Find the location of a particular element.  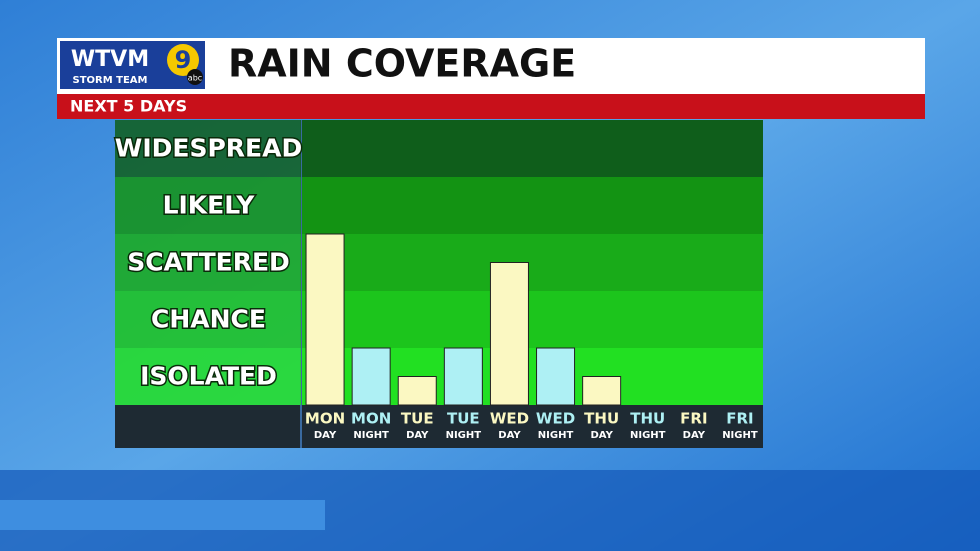

y-tick-label: LIKELY is located at coordinates (209, 205).